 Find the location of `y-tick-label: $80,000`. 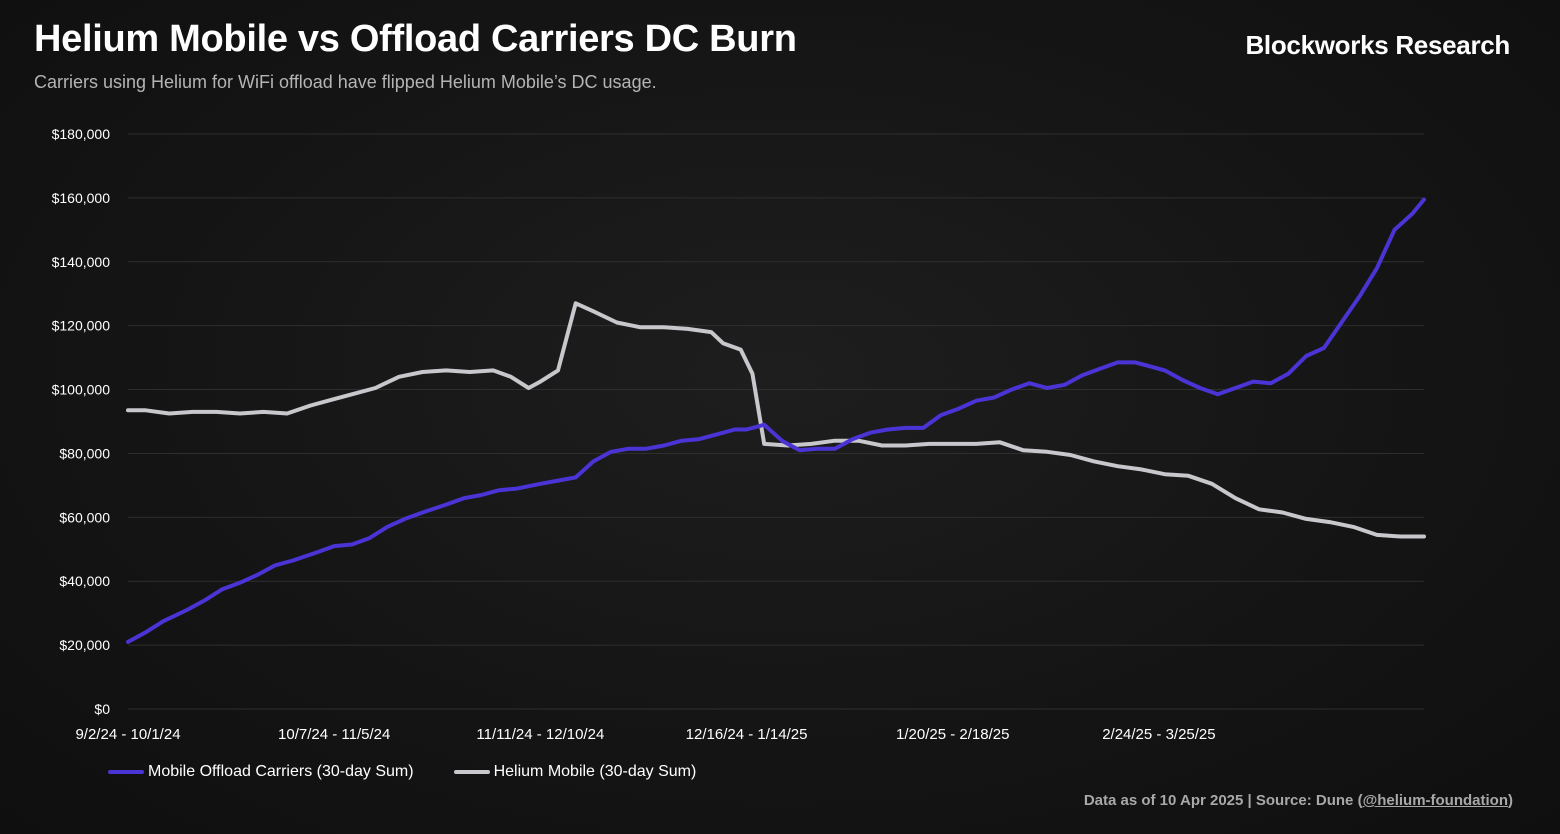

y-tick-label: $80,000 is located at coordinates (84, 453).